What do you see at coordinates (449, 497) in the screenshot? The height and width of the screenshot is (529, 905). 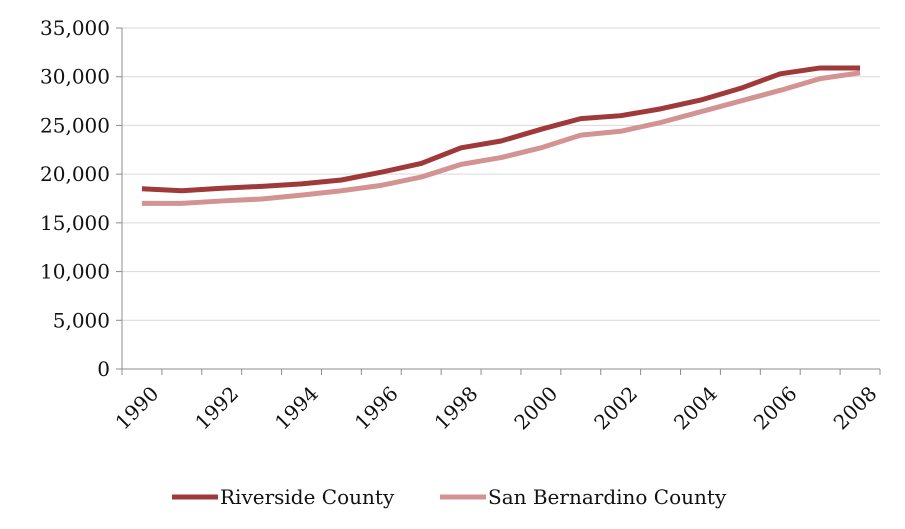 I see `legend: Riverside County San Bernardino County` at bounding box center [449, 497].